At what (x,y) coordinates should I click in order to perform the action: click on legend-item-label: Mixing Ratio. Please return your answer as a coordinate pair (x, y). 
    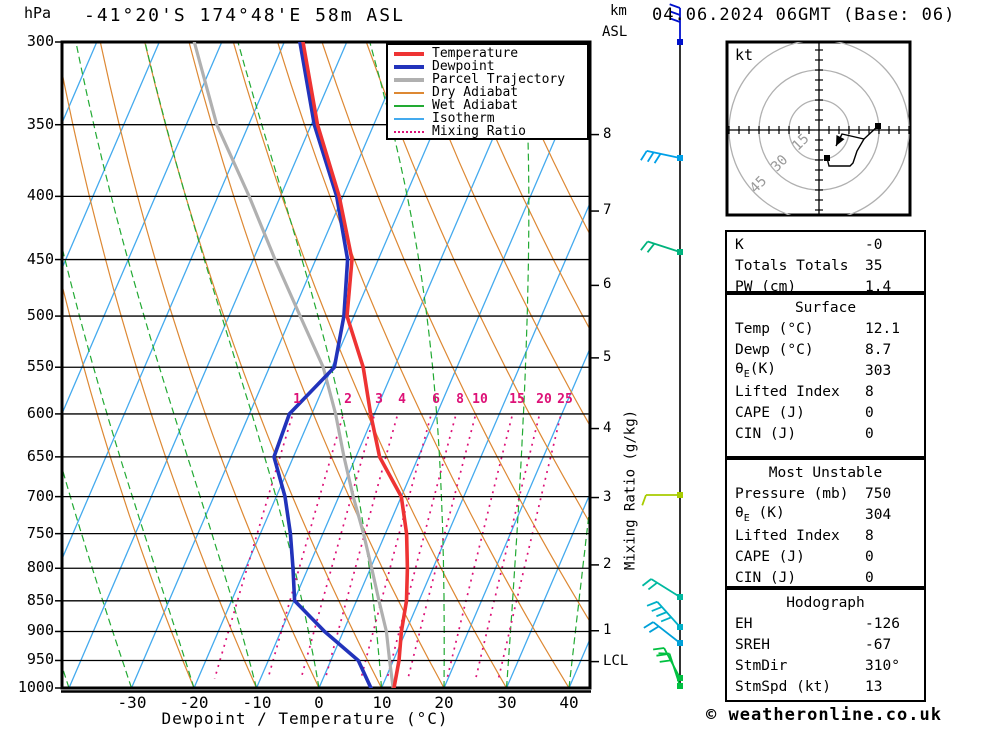
    Looking at the image, I should click on (479, 131).